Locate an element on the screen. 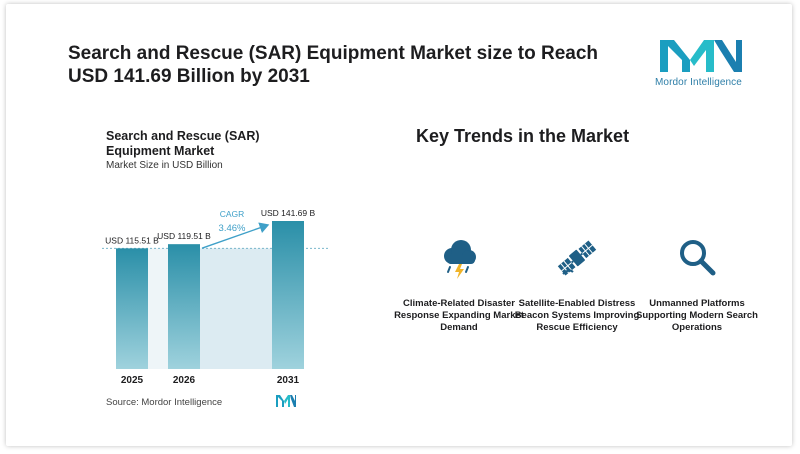 This screenshot has width=800, height=454. tick-label: 2031 is located at coordinates (288, 380).